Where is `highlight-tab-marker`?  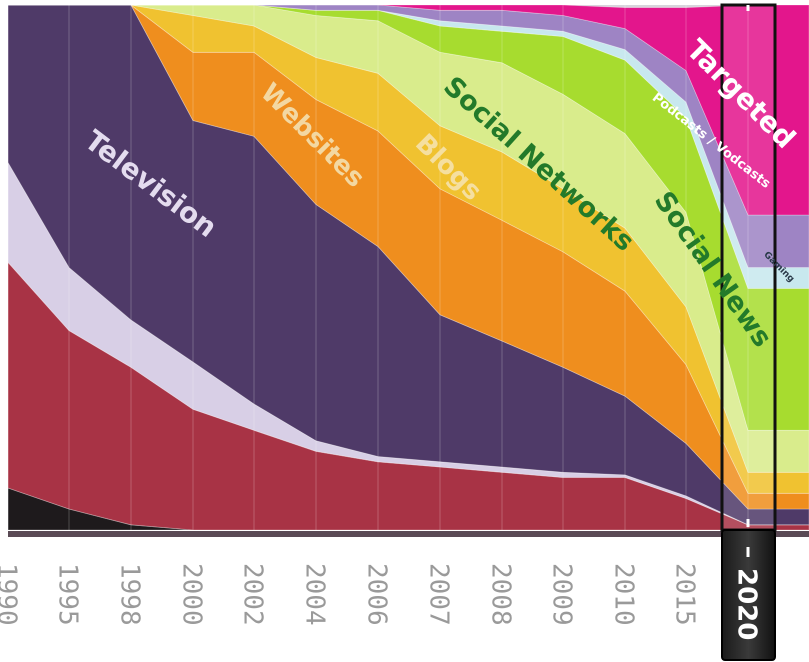
highlight-tab-marker is located at coordinates (748, 552).